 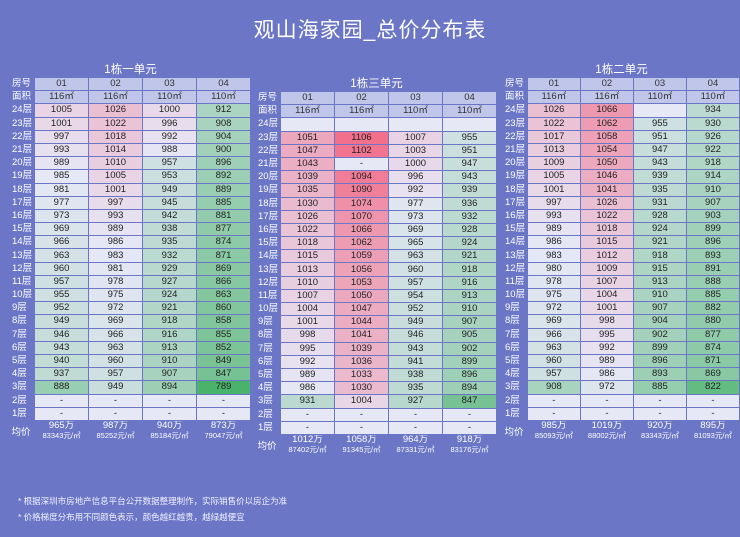 What do you see at coordinates (169, 123) in the screenshot?
I see `price-cell: 996` at bounding box center [169, 123].